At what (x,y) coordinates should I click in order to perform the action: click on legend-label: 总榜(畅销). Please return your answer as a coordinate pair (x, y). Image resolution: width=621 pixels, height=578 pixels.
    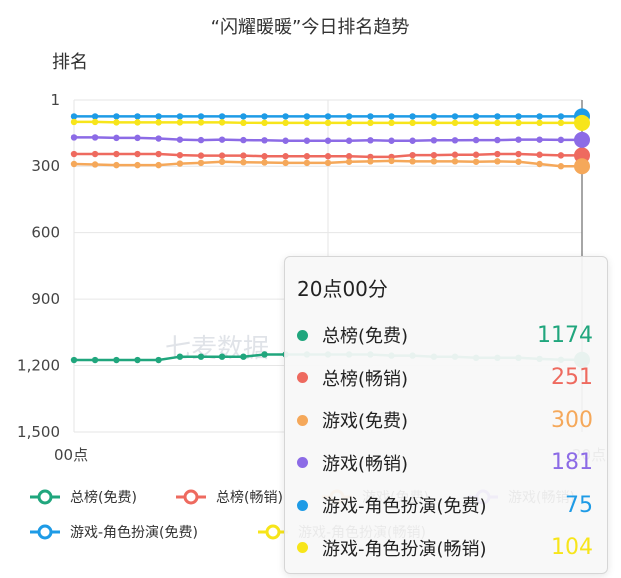
    Looking at the image, I should click on (249, 497).